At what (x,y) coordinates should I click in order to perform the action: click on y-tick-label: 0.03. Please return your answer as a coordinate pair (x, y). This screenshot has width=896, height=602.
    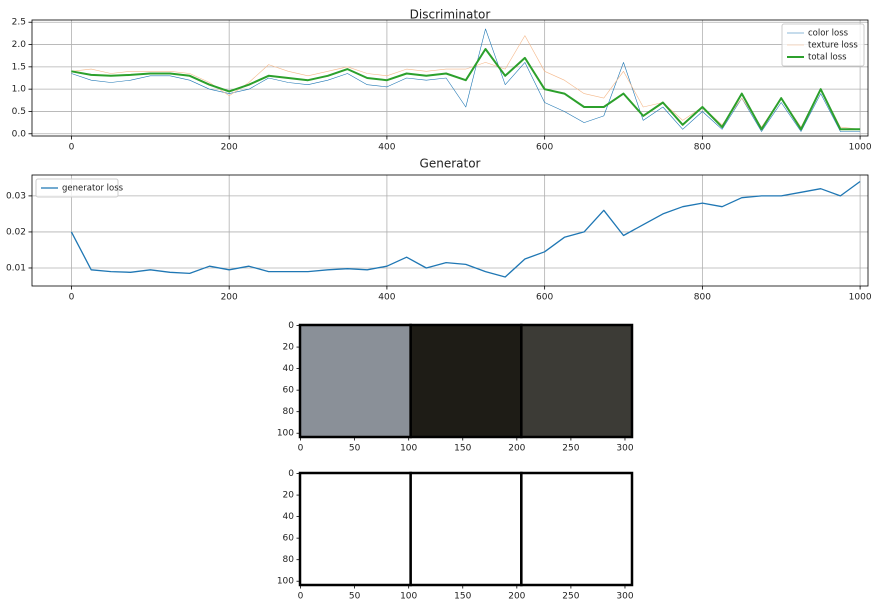
    Looking at the image, I should click on (16, 196).